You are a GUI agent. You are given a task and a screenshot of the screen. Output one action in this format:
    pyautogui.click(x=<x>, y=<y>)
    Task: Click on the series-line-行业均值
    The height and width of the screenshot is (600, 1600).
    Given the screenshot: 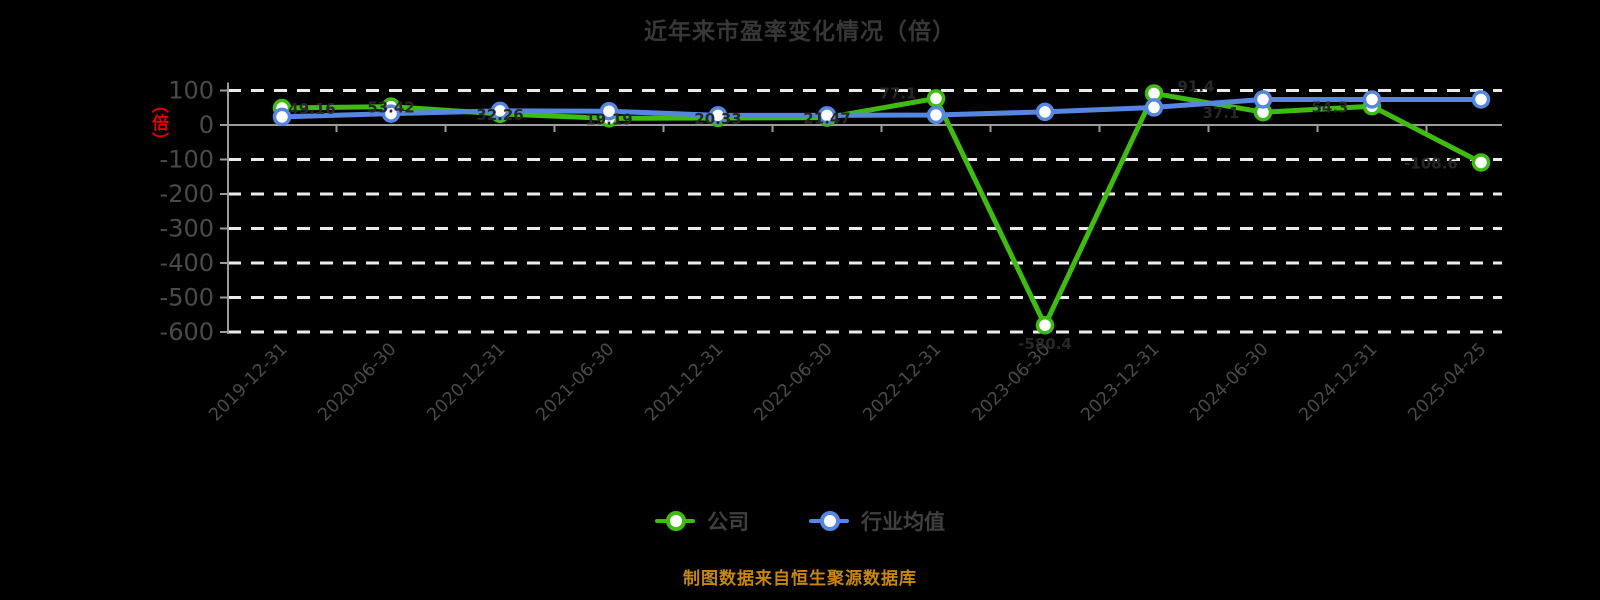 What is the action you would take?
    pyautogui.click(x=881, y=108)
    